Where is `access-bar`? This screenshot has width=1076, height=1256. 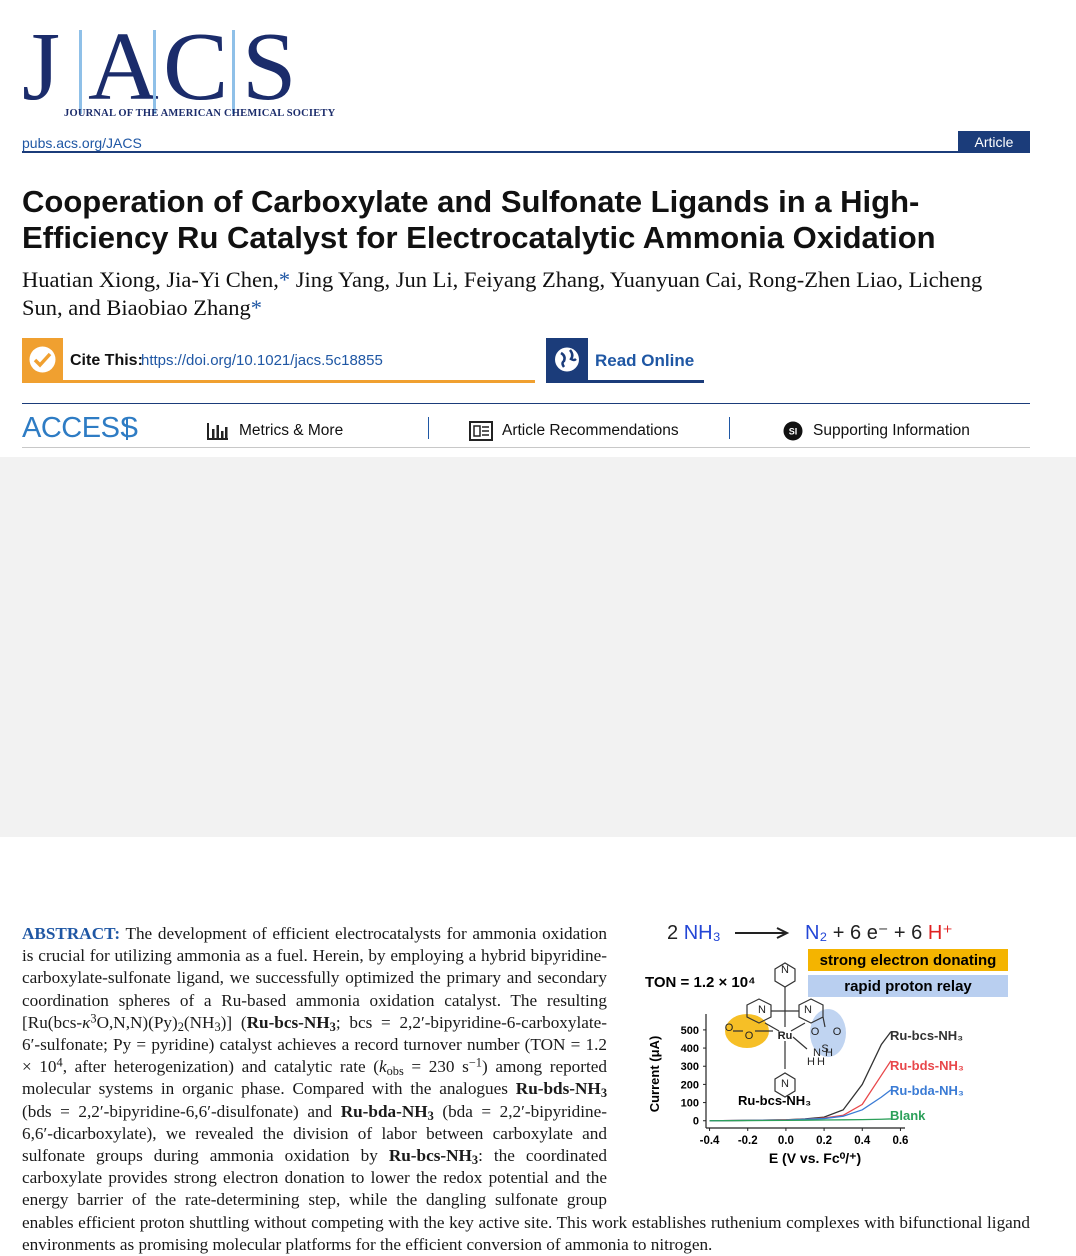 access-bar is located at coordinates (127, 429).